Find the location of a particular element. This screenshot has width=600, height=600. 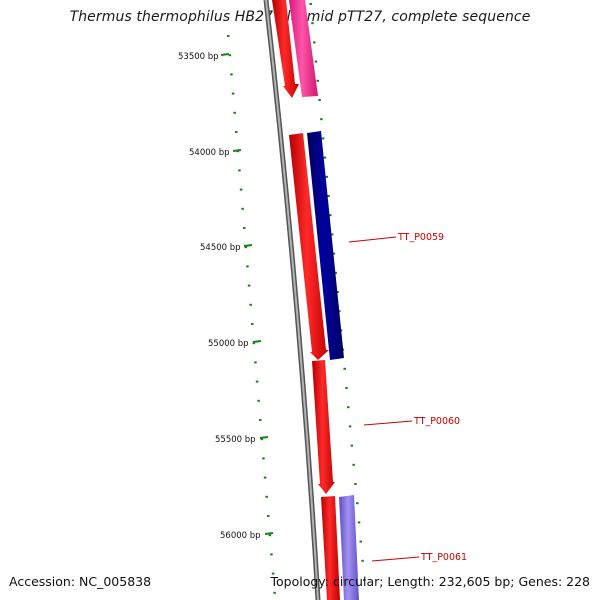

scale-label-55500: 55500 bp is located at coordinates (235, 440).